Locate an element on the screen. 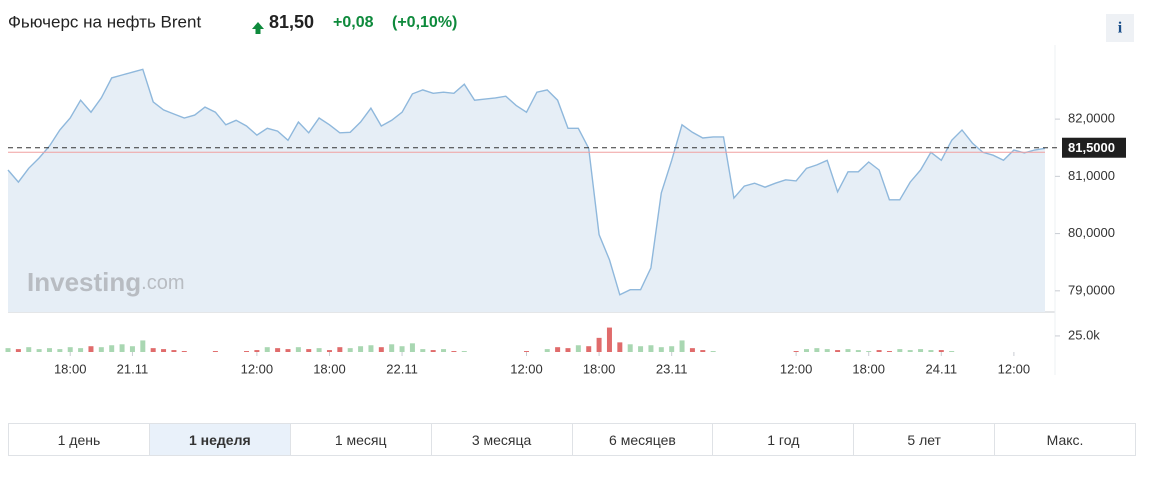 The width and height of the screenshot is (1174, 480). range-button: 3 месяца is located at coordinates (501, 439).